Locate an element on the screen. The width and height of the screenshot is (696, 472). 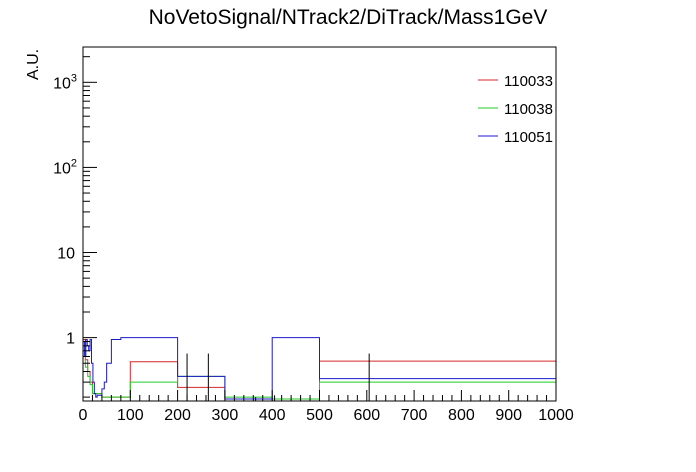
x-tick-label: 600 is located at coordinates (366, 415).